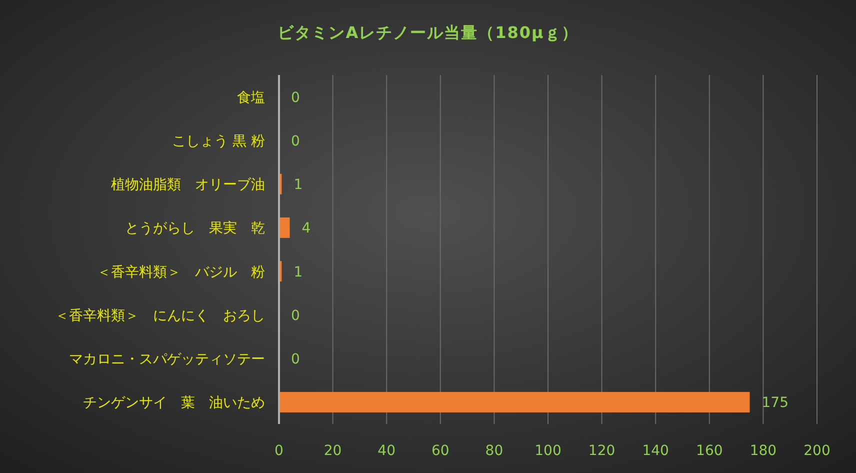 This screenshot has height=473, width=856. What do you see at coordinates (279, 451) in the screenshot?
I see `x-tick-label: 0` at bounding box center [279, 451].